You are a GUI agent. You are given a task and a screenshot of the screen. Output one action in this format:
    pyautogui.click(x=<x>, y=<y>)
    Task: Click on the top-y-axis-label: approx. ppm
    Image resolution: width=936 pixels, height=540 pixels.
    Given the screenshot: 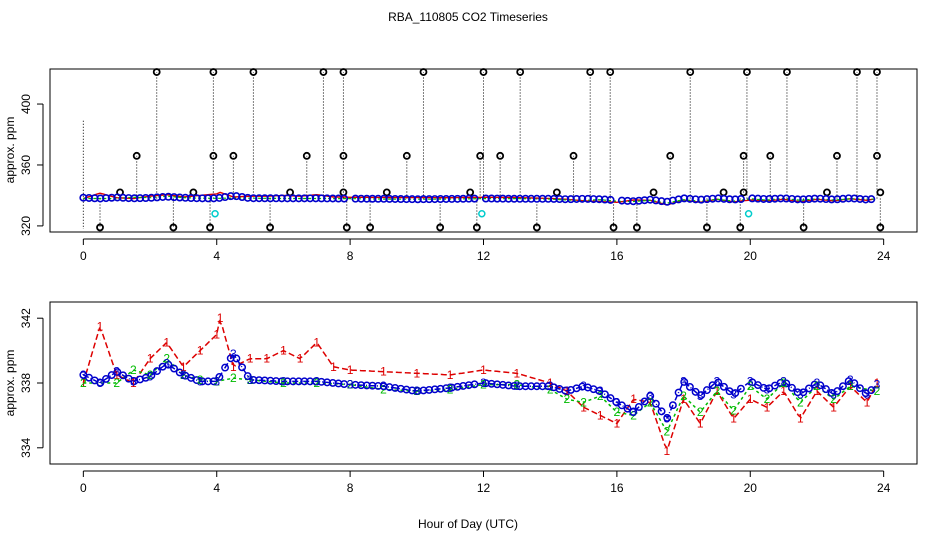 What is the action you would take?
    pyautogui.click(x=10, y=150)
    